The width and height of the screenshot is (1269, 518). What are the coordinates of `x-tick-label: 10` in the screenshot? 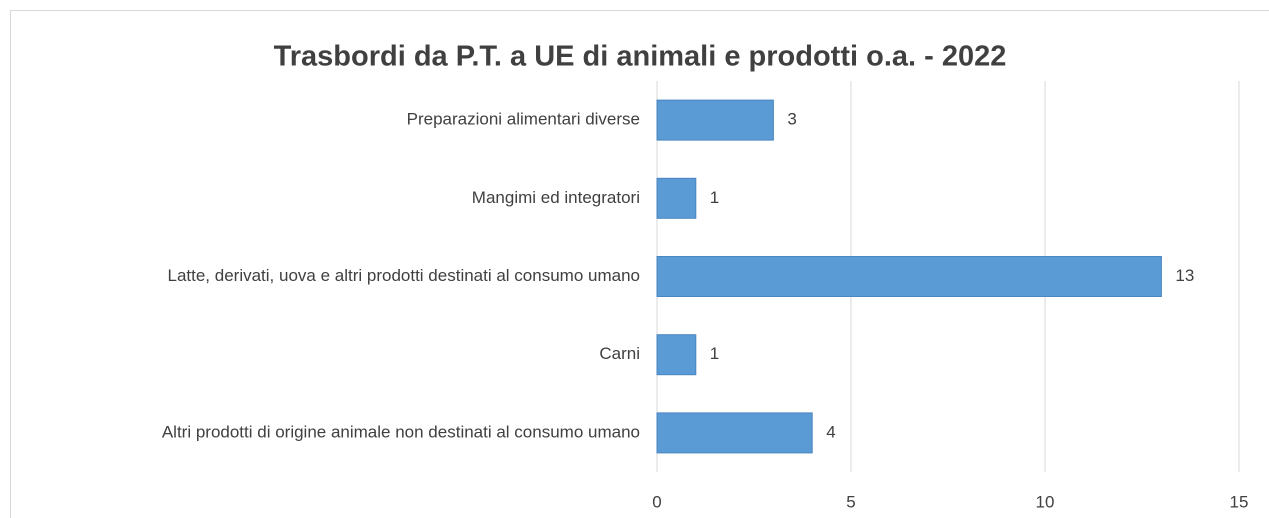 It's located at (1045, 501).